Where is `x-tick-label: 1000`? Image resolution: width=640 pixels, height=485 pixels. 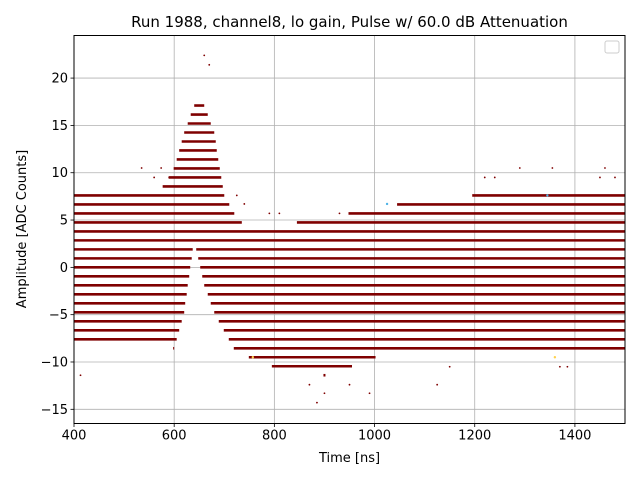
x-tick-label: 1000 is located at coordinates (374, 436).